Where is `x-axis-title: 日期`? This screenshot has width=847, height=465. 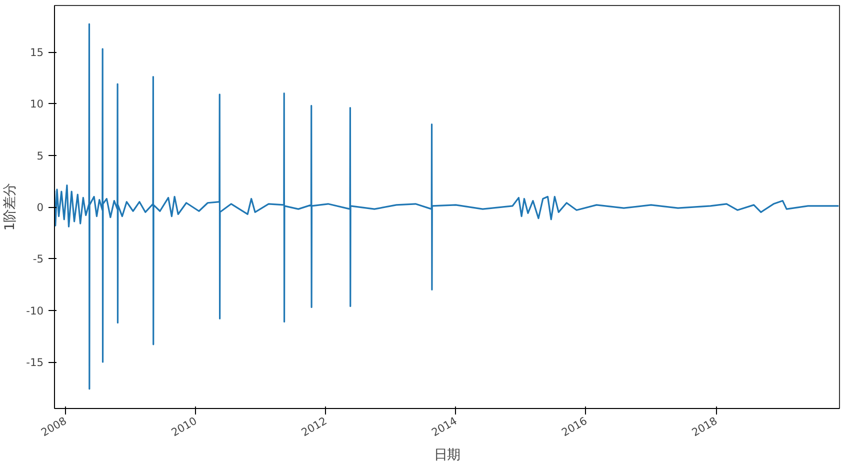 x-axis-title: 日期 is located at coordinates (447, 455).